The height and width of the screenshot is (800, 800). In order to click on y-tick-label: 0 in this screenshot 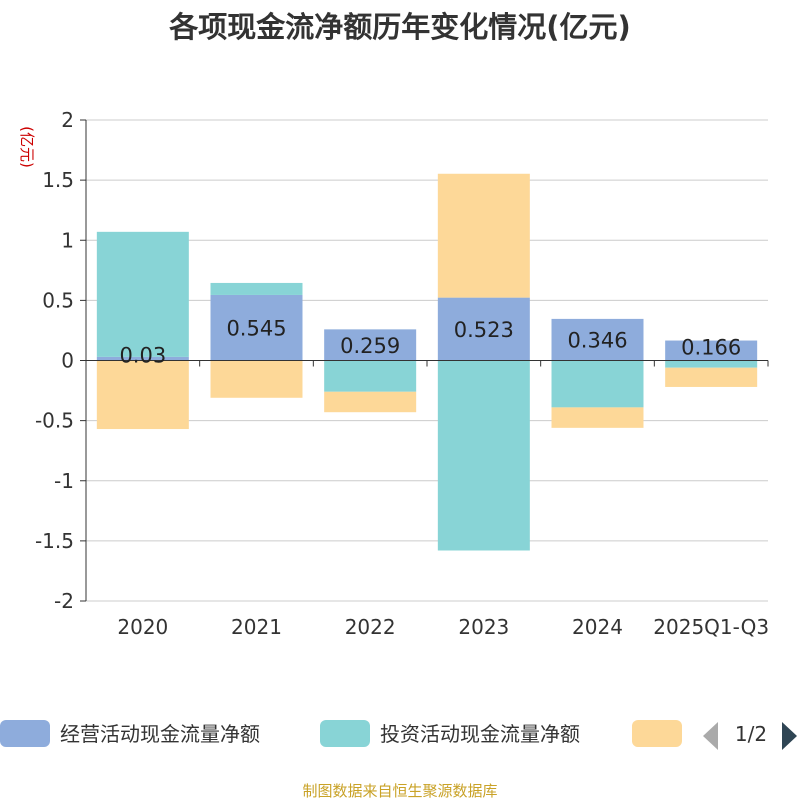, I will do `click(67, 361)`.